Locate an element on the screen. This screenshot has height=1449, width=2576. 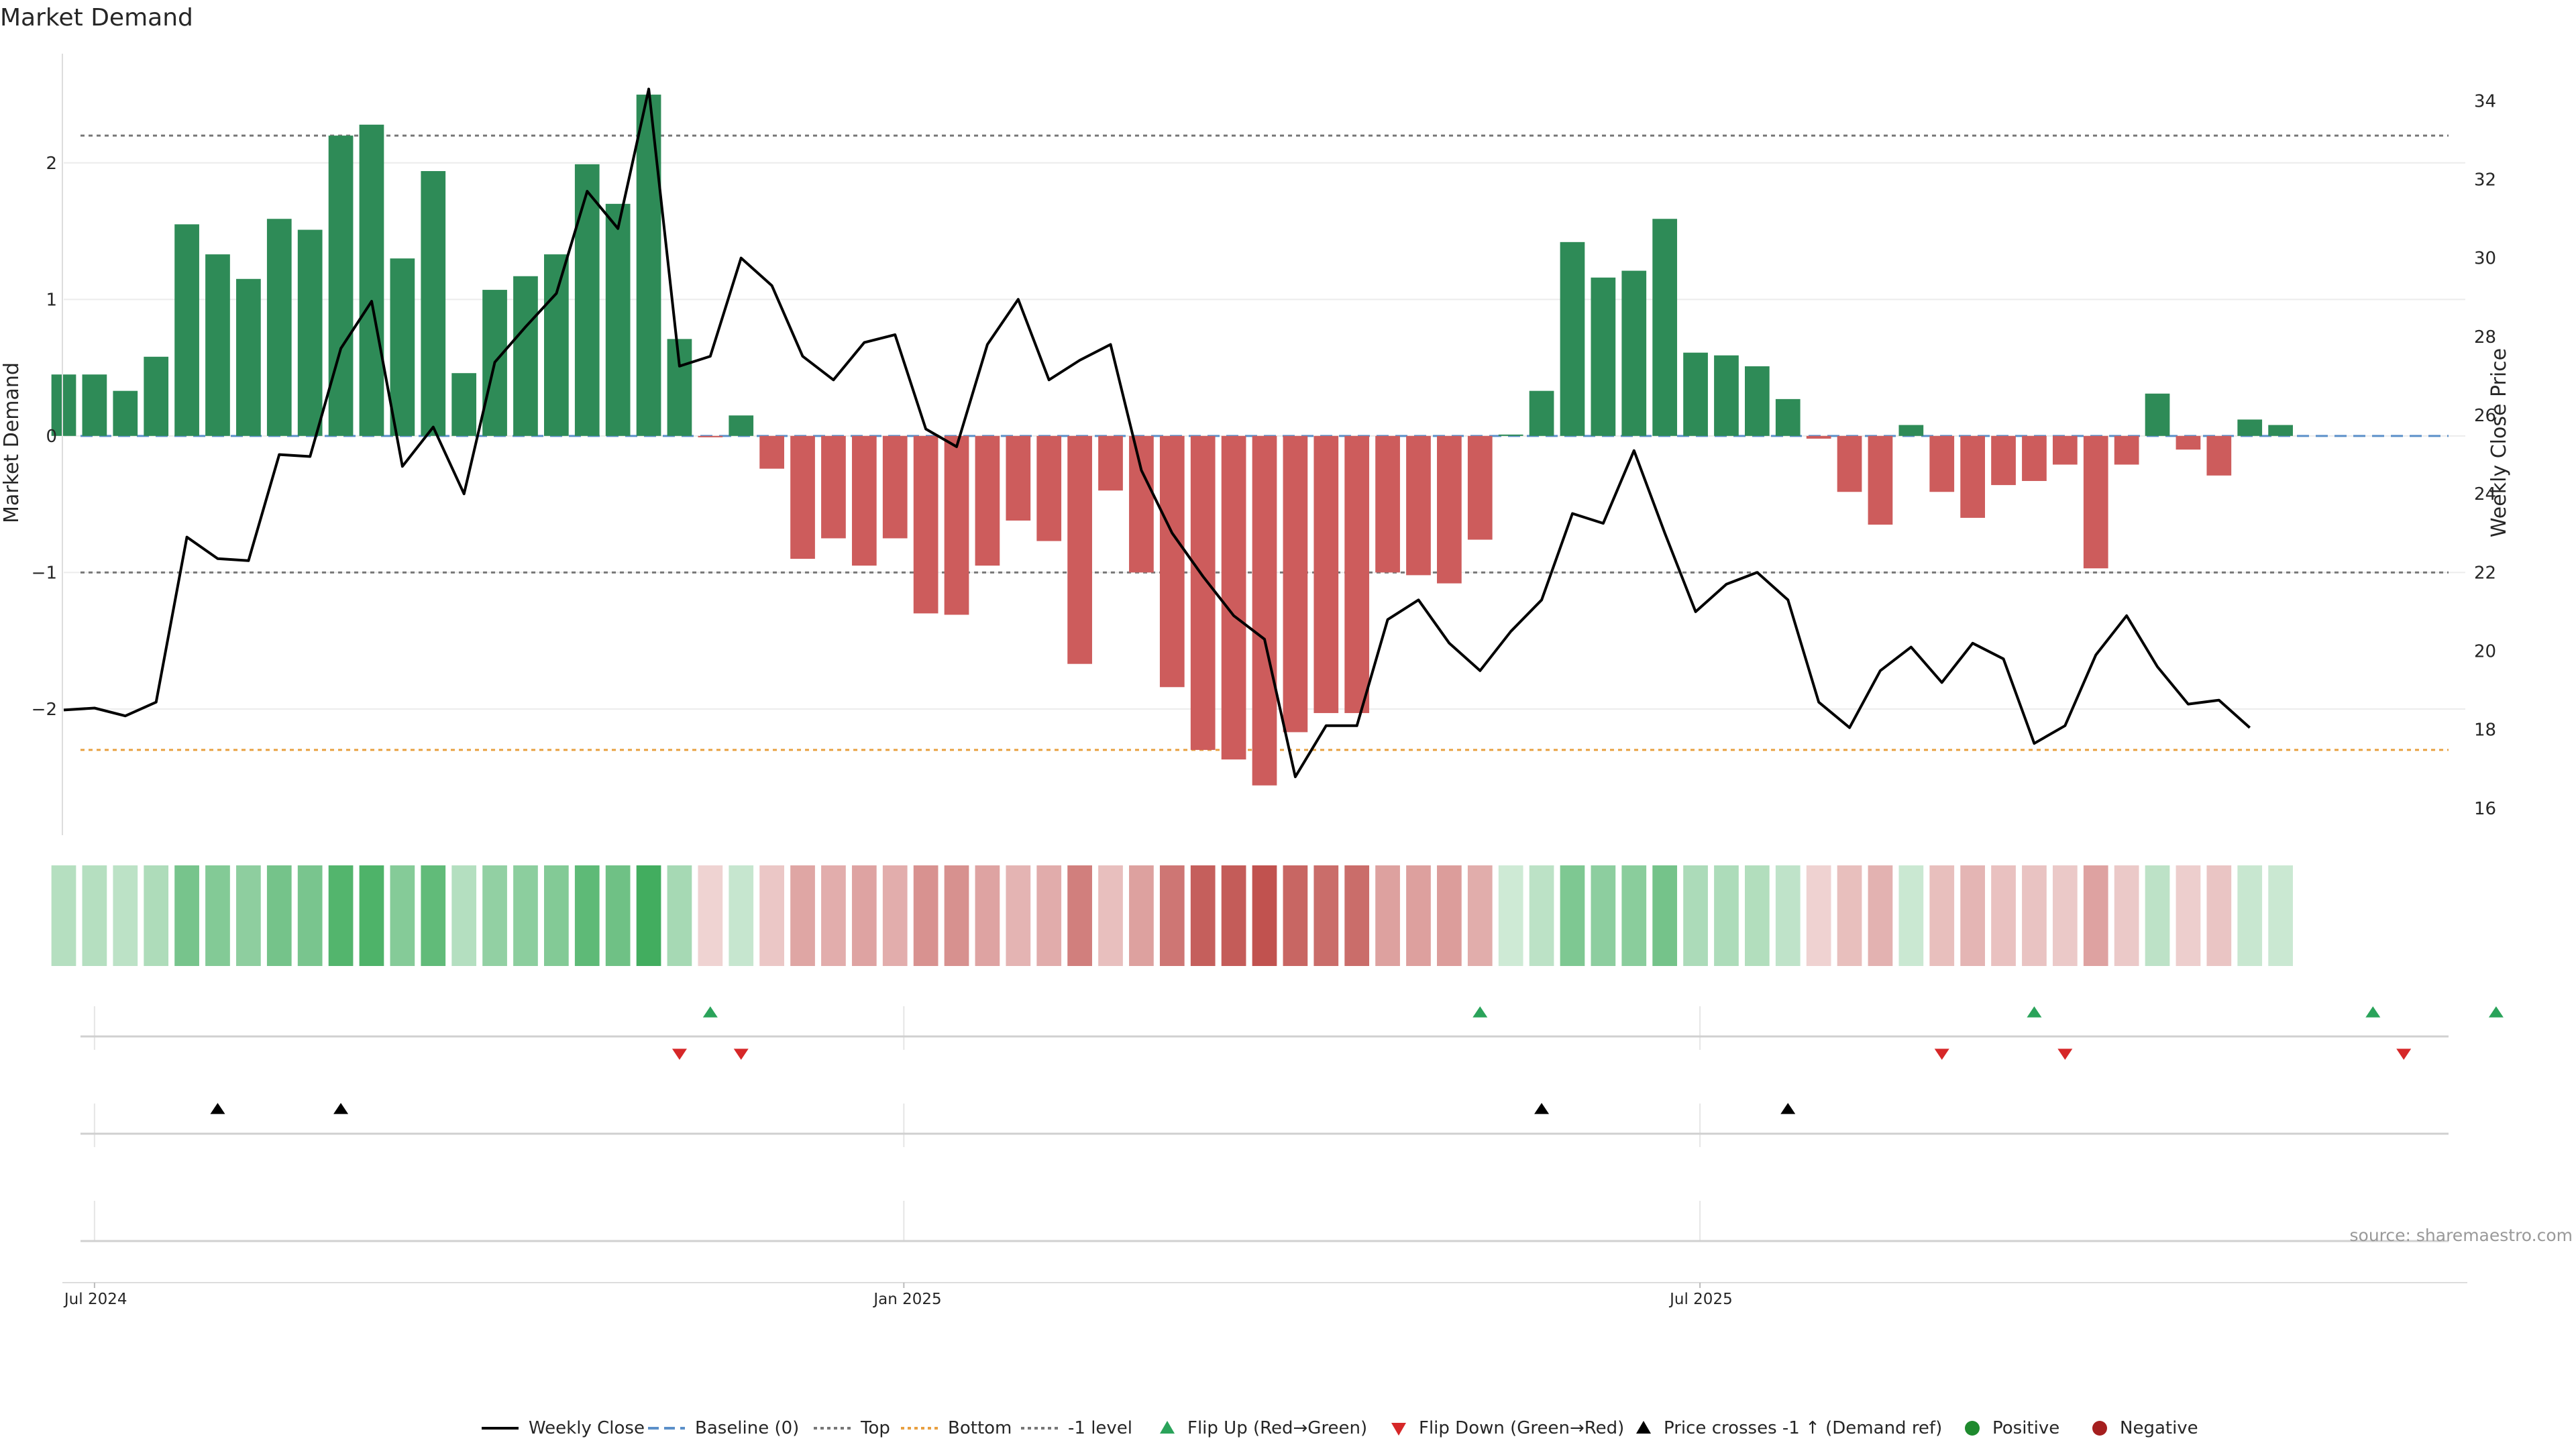
y2-tick-label: 28 is located at coordinates (2485, 337).